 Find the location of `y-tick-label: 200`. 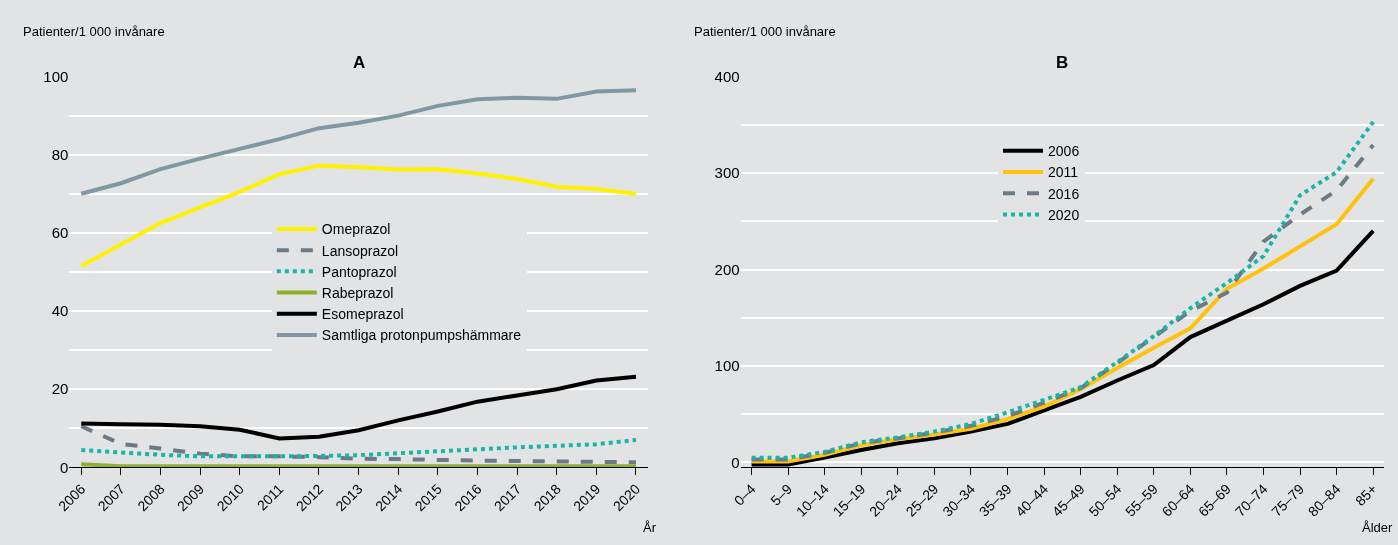

y-tick-label: 200 is located at coordinates (727, 269).